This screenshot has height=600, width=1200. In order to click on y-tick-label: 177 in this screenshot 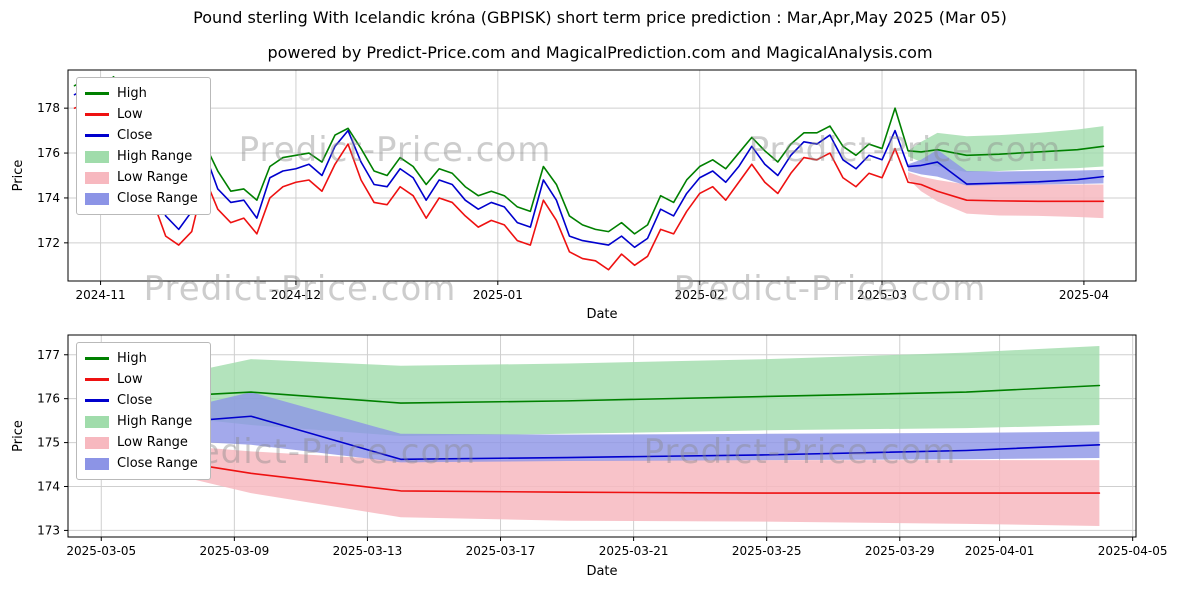, I will do `click(48, 355)`.